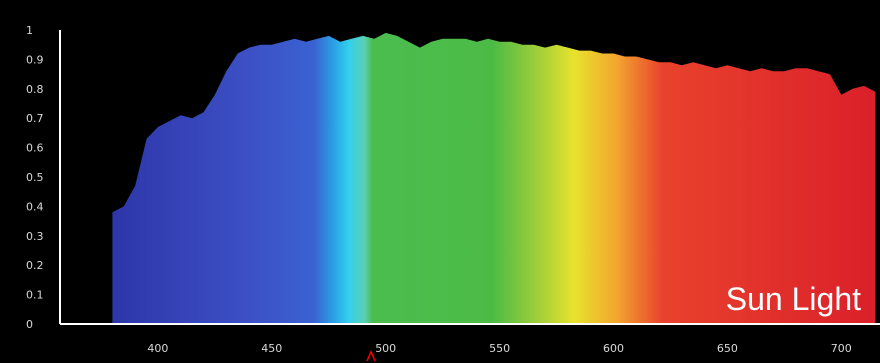  Describe the element at coordinates (35, 236) in the screenshot. I see `y-tick-label: 0.3` at that location.